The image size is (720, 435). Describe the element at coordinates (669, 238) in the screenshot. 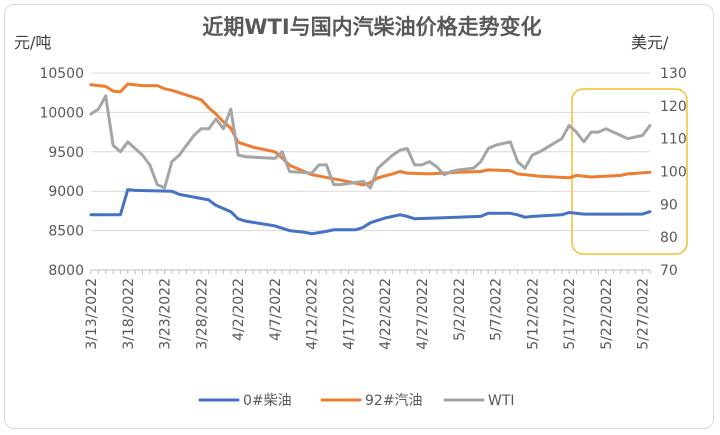

I see `right-y-tick-label: 80` at that location.